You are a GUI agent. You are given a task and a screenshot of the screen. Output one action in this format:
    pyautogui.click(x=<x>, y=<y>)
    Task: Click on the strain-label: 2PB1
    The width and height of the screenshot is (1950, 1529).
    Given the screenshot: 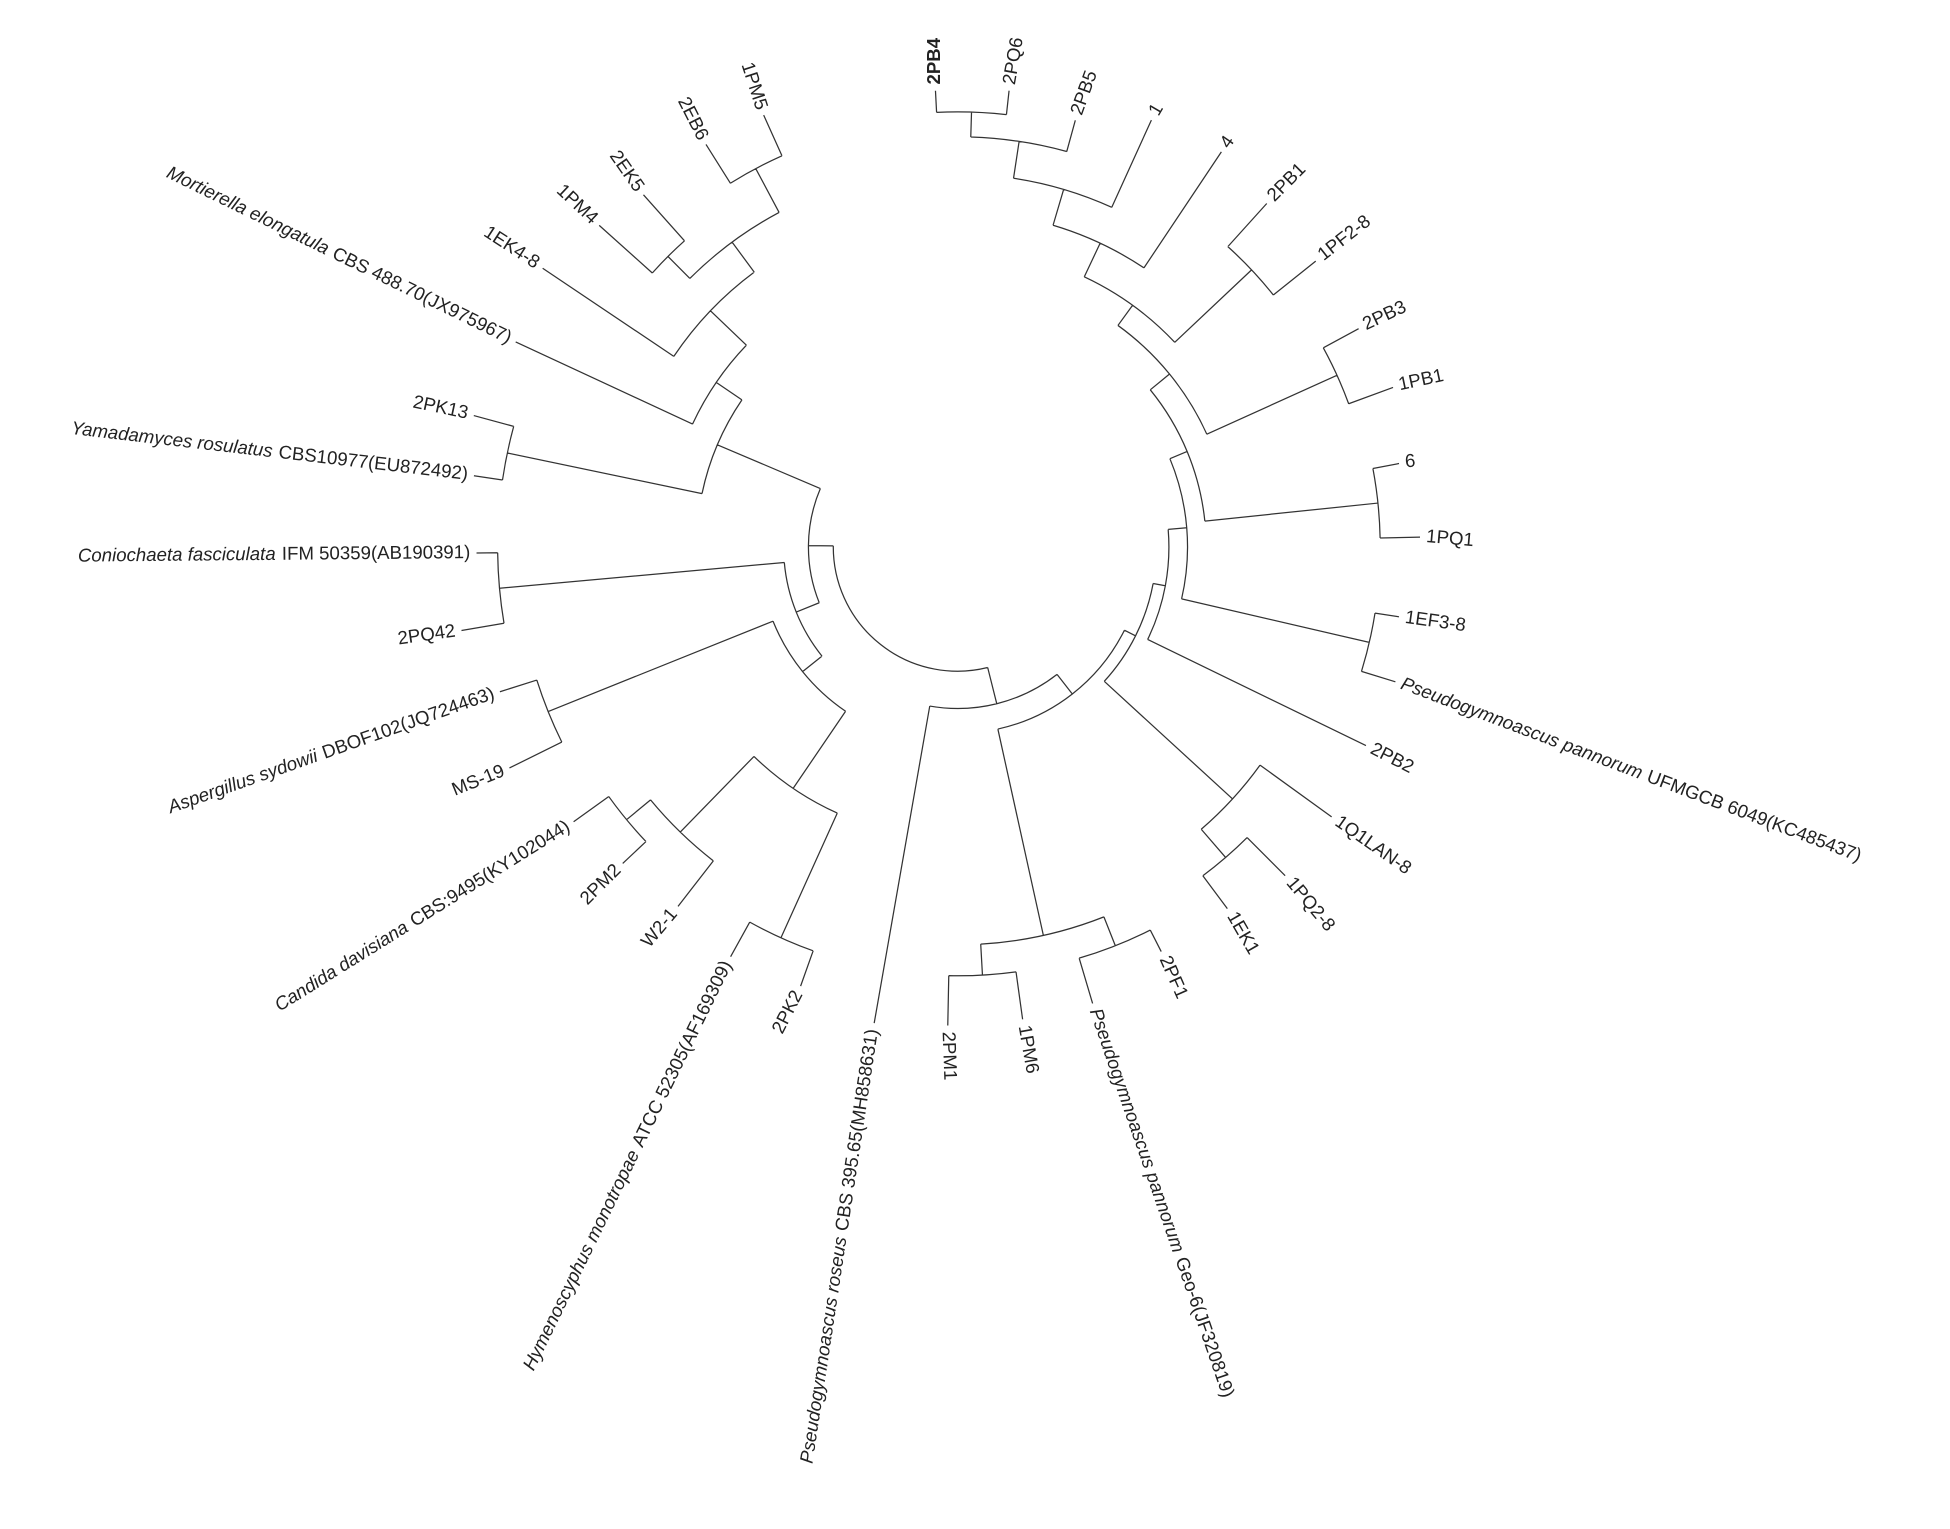 What is the action you would take?
    pyautogui.click(x=1285, y=181)
    